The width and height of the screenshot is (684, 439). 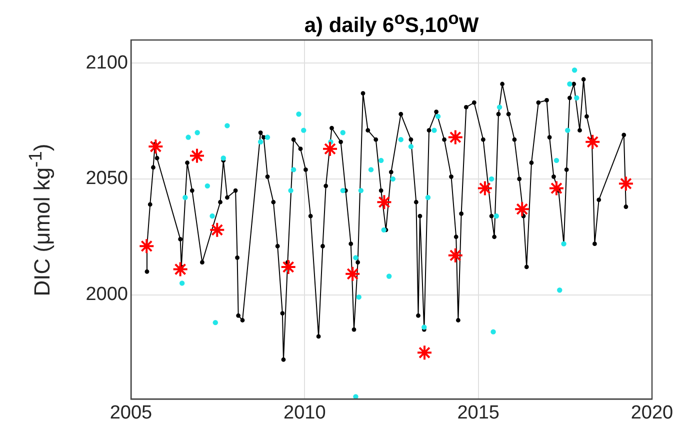 What do you see at coordinates (391, 23) in the screenshot?
I see `chart-title: a) daily 6$^{o}$S,10$^{o}$W` at bounding box center [391, 23].